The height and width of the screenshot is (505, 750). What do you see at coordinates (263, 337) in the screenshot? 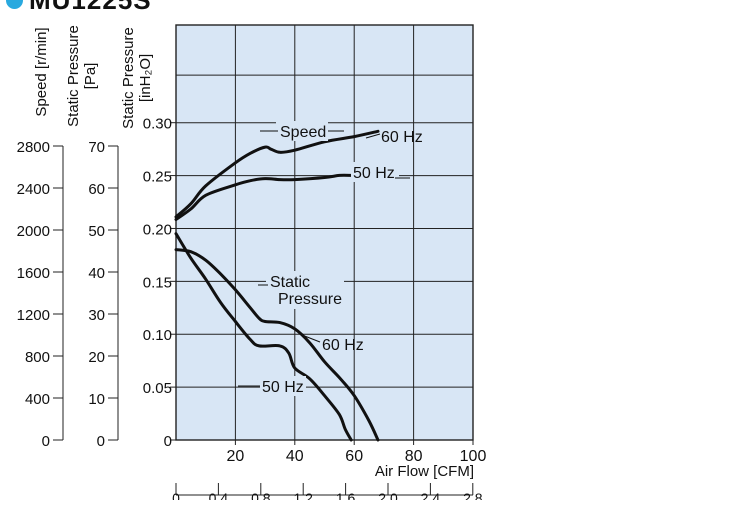
I see `pressure-50hz-curve` at bounding box center [263, 337].